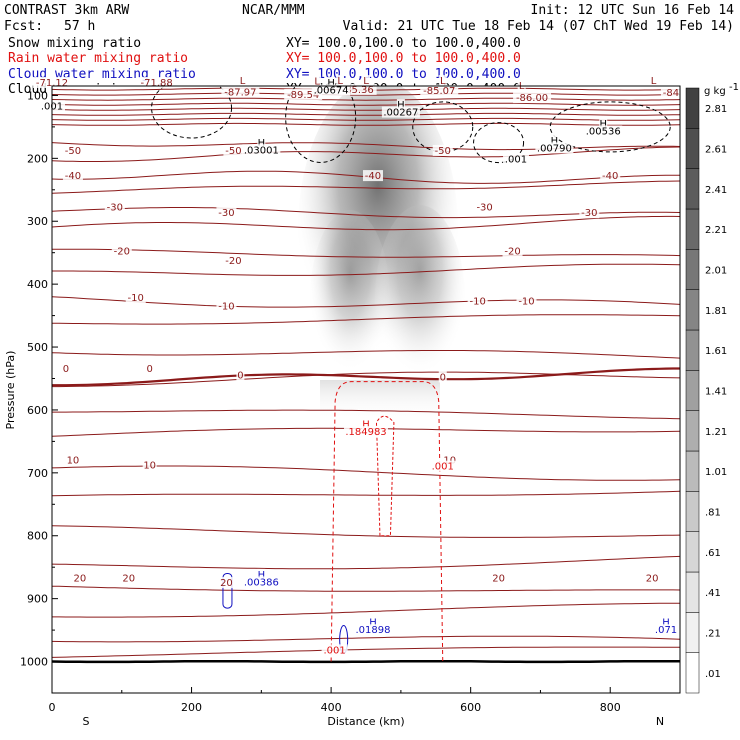  What do you see at coordinates (716, 271) in the screenshot?
I see `colorbar-tick-label: 2.01` at bounding box center [716, 271].